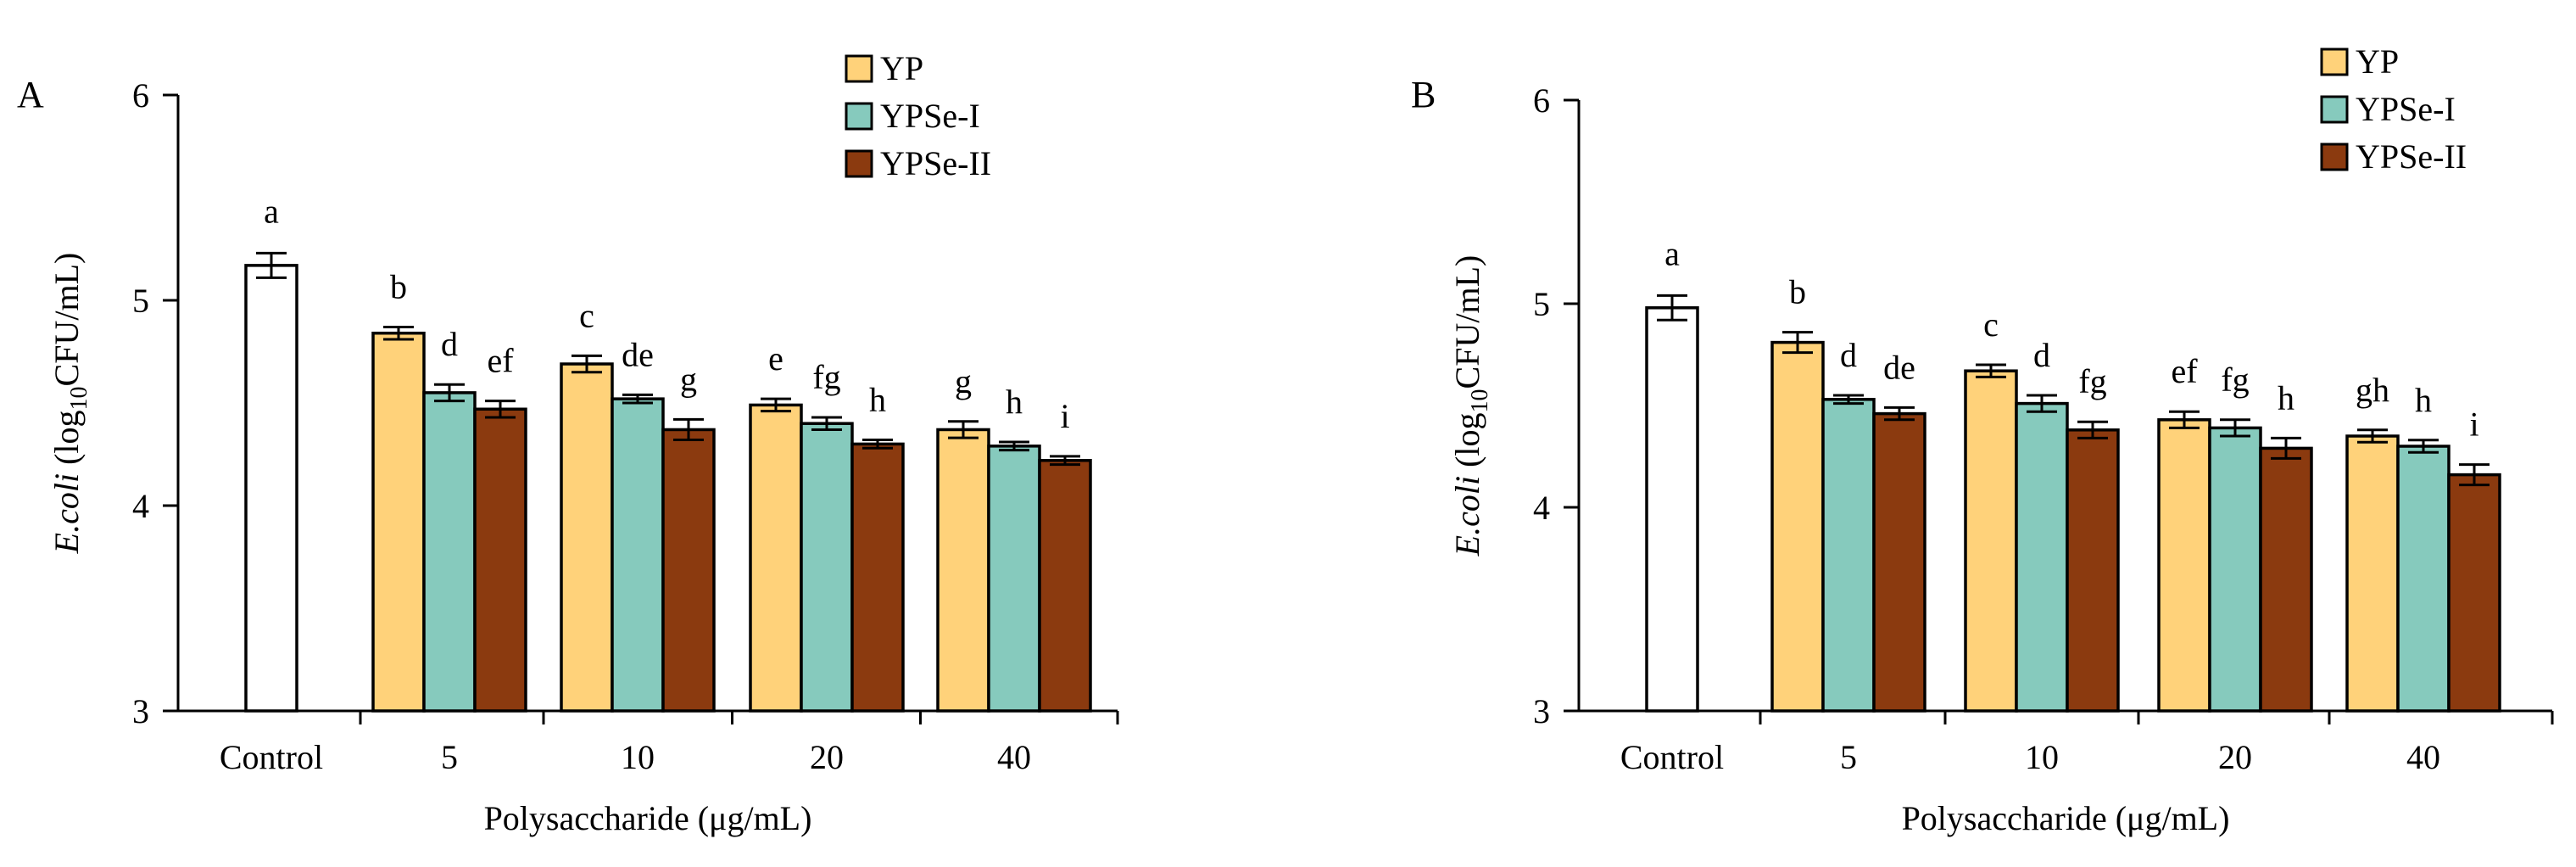  I want to click on panel-label: B, so click(1423, 94).